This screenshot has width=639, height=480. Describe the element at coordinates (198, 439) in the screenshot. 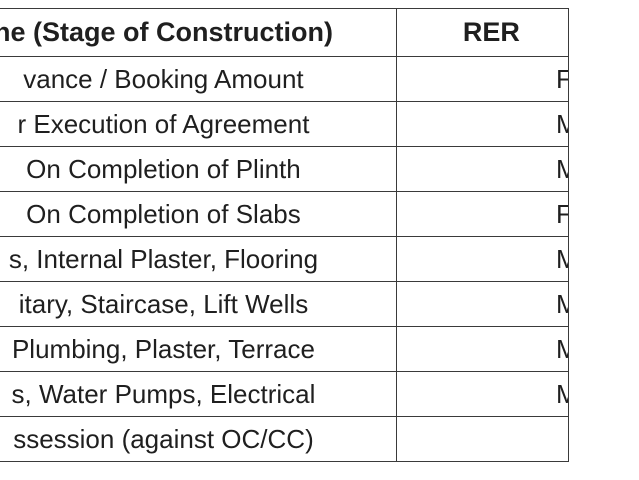

I see `stage-cell: ssession (against OC/CC)` at that location.